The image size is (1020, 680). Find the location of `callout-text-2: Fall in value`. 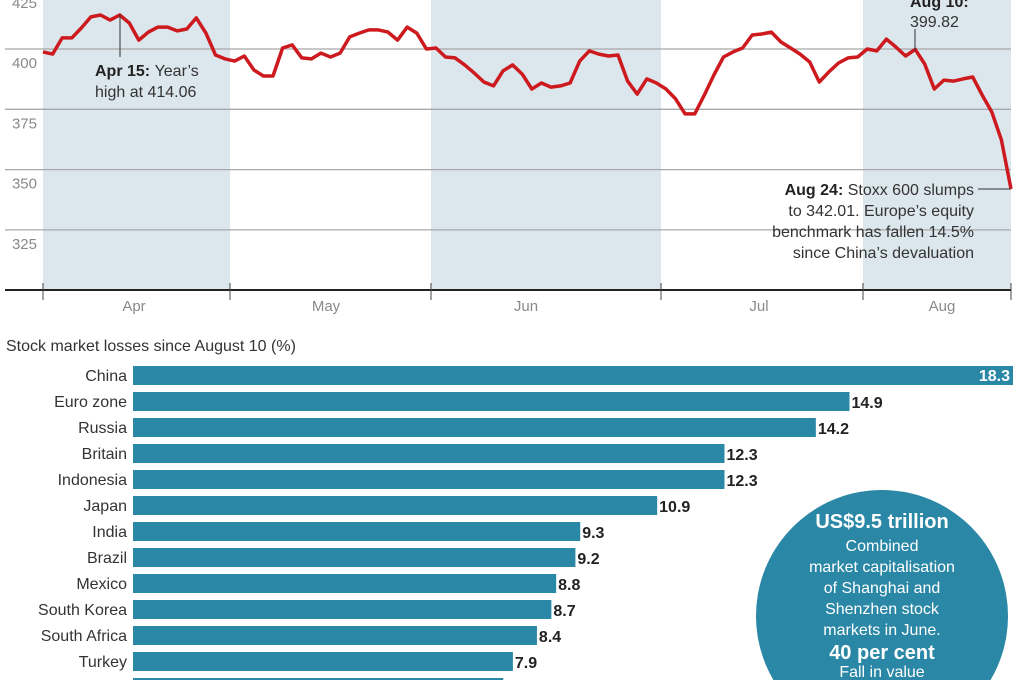

callout-text-2: Fall in value is located at coordinates (881, 672).